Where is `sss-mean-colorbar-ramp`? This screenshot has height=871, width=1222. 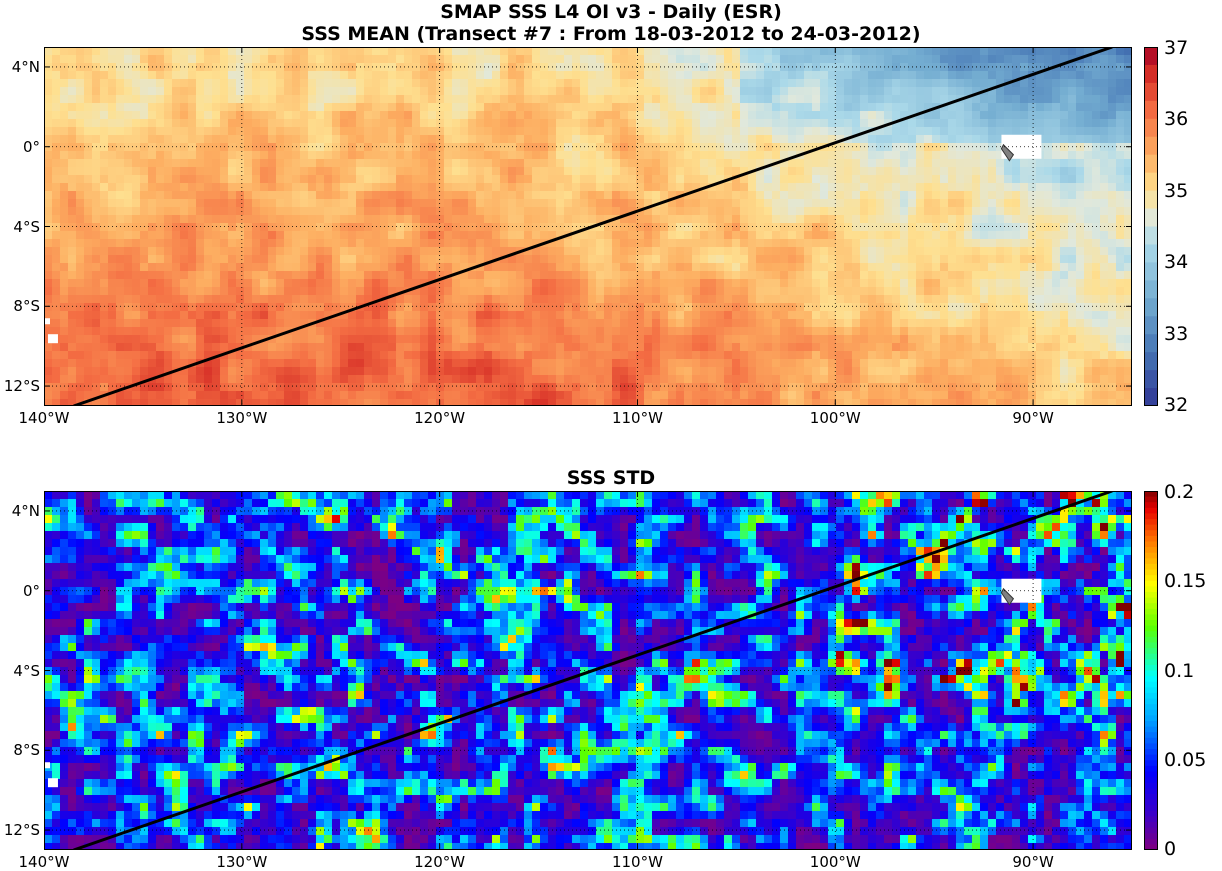
sss-mean-colorbar-ramp is located at coordinates (1151, 226).